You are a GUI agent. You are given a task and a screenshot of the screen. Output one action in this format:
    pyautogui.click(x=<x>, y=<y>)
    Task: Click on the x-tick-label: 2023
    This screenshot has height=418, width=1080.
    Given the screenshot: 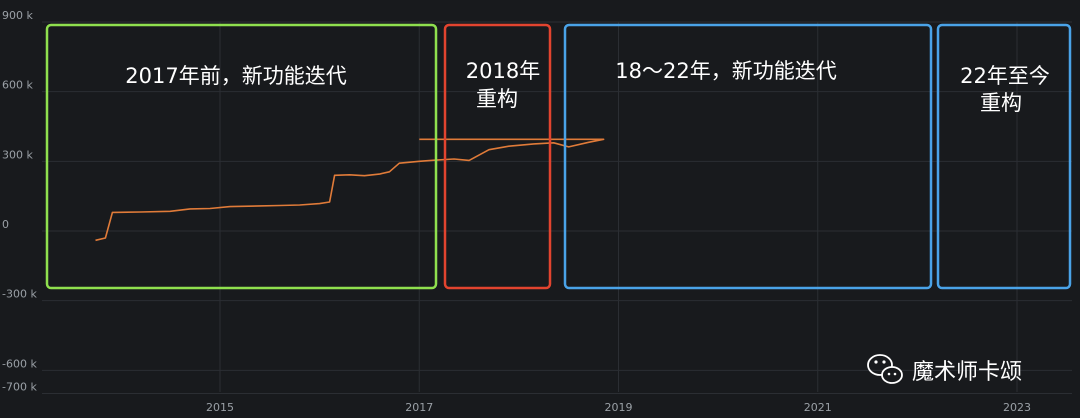 What is the action you would take?
    pyautogui.click(x=1017, y=407)
    